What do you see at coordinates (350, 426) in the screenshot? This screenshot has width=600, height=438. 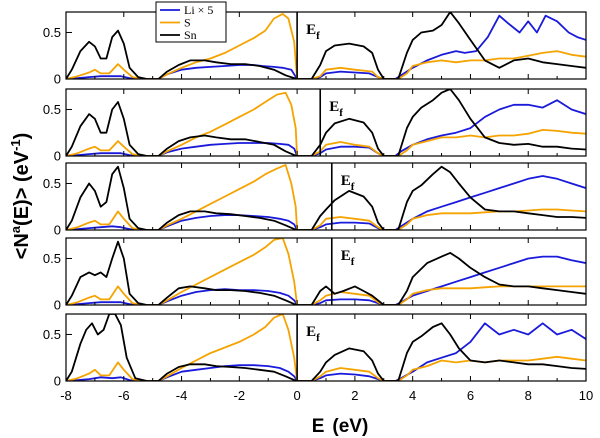 I see `x-axis-title-unit: (eV)` at bounding box center [350, 426].